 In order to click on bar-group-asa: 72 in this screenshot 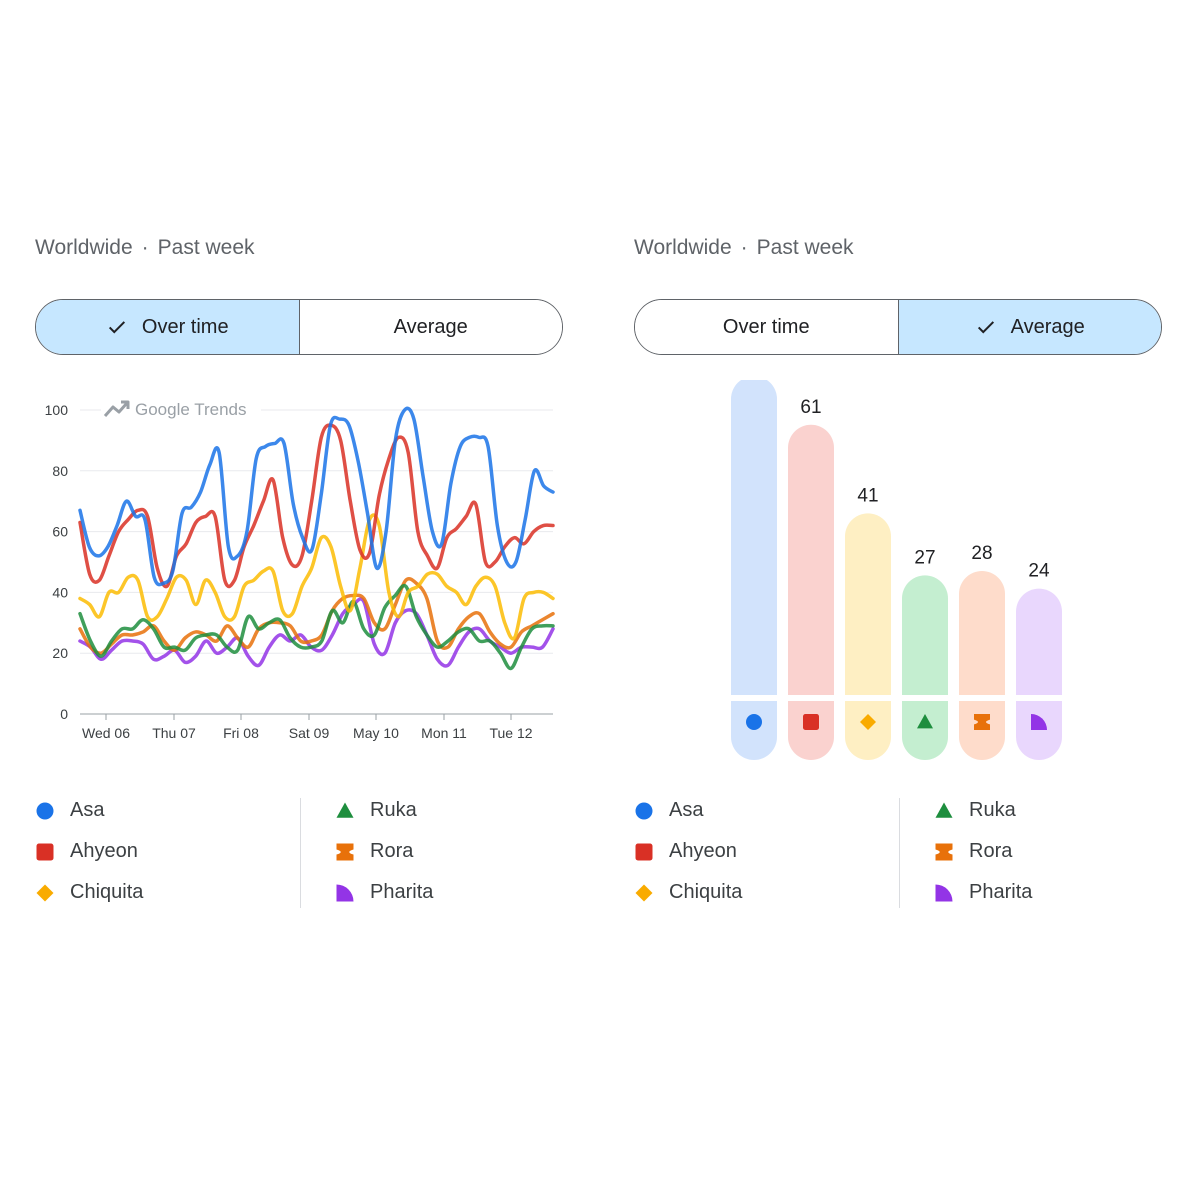, I will do `click(754, 570)`.